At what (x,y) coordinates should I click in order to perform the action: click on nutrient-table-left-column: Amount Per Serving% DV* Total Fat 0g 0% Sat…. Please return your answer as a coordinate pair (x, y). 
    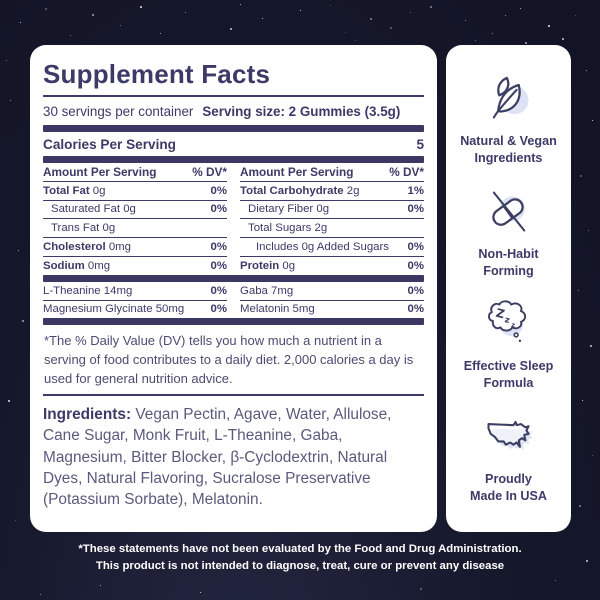
    Looking at the image, I should click on (135, 219).